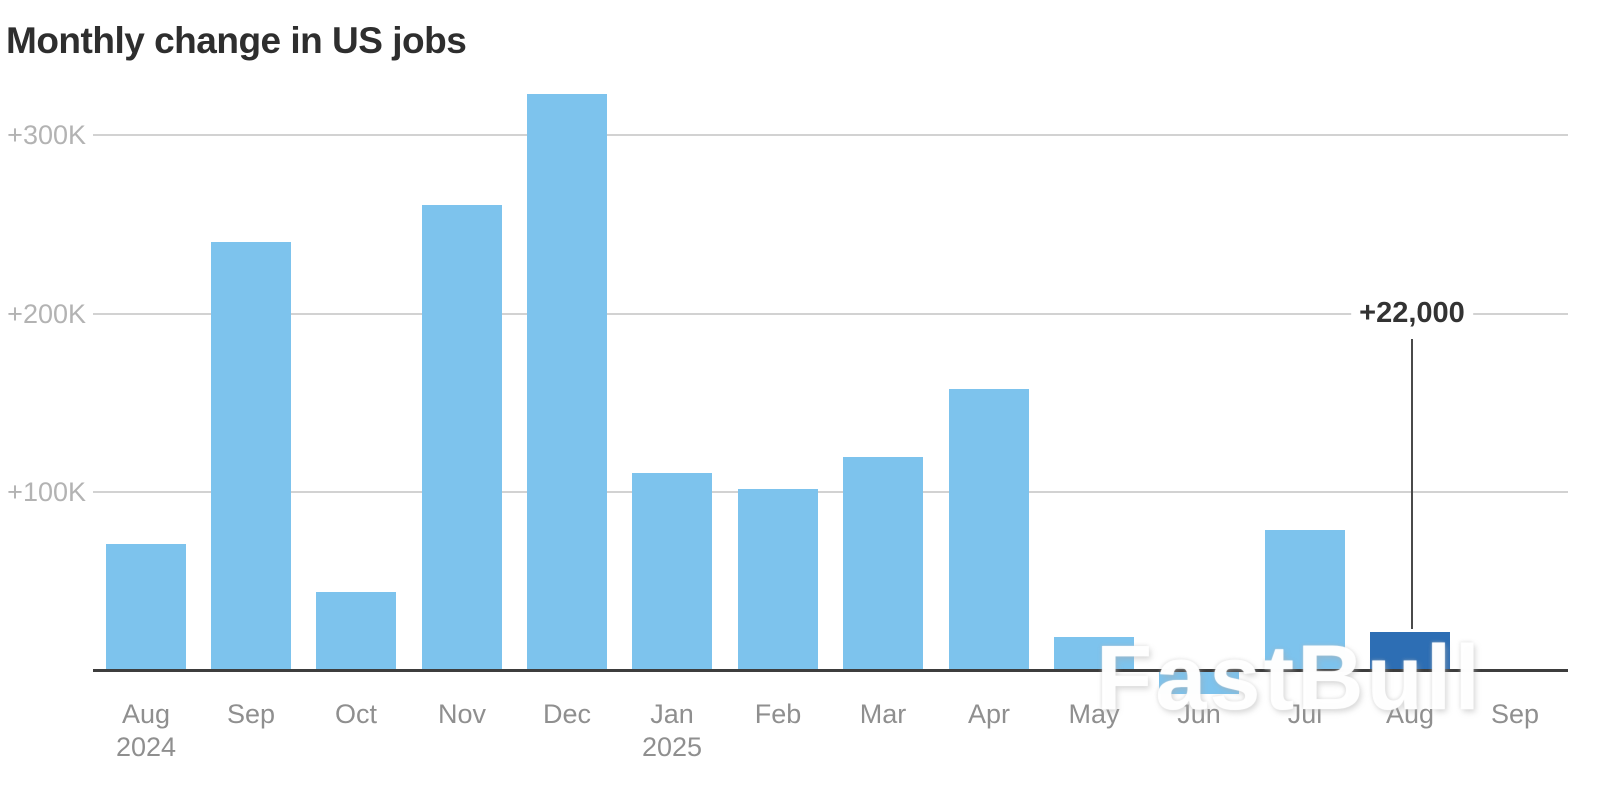 This screenshot has height=796, width=1597. Describe the element at coordinates (236, 40) in the screenshot. I see `chart-title: Monthly change in US jobs` at that location.